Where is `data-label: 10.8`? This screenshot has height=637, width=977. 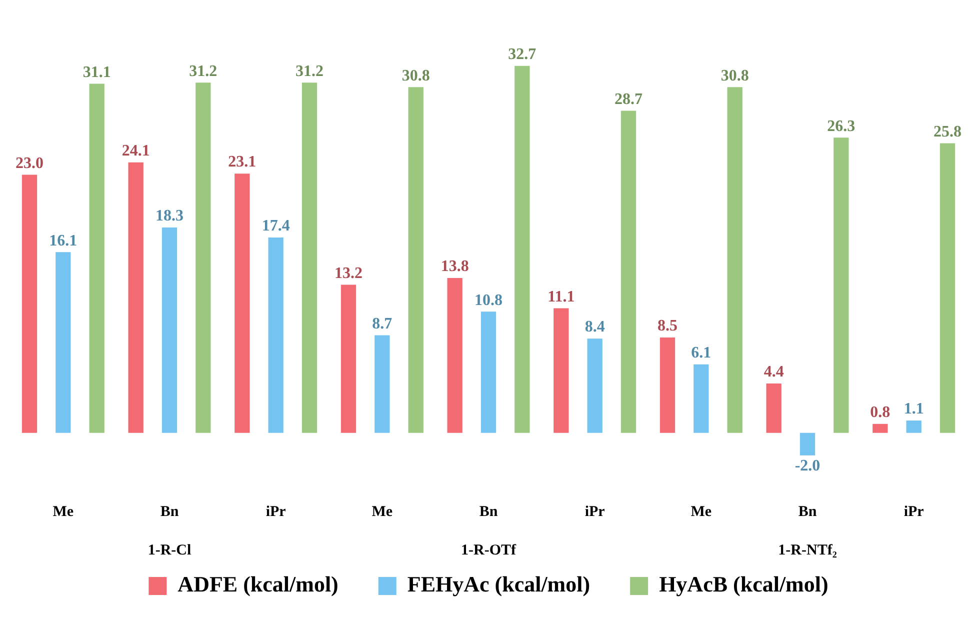
data-label: 10.8 is located at coordinates (488, 300).